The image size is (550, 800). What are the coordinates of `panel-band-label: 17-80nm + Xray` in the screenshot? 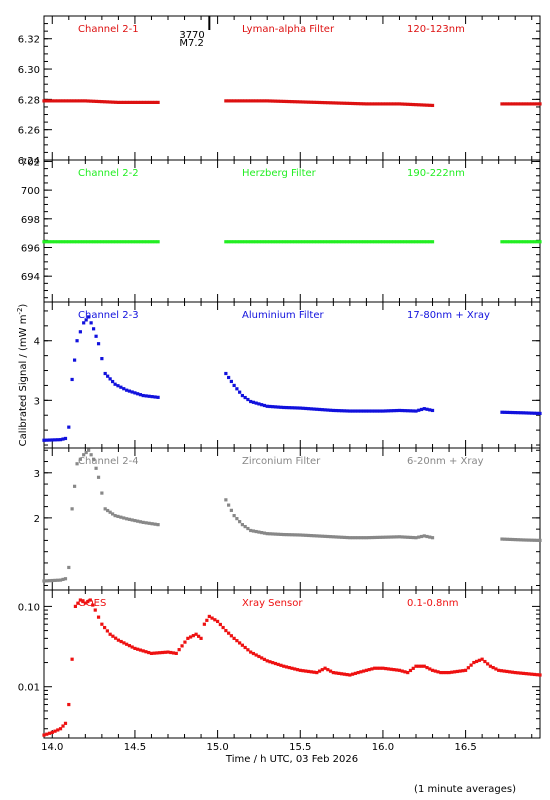 It's located at (448, 315).